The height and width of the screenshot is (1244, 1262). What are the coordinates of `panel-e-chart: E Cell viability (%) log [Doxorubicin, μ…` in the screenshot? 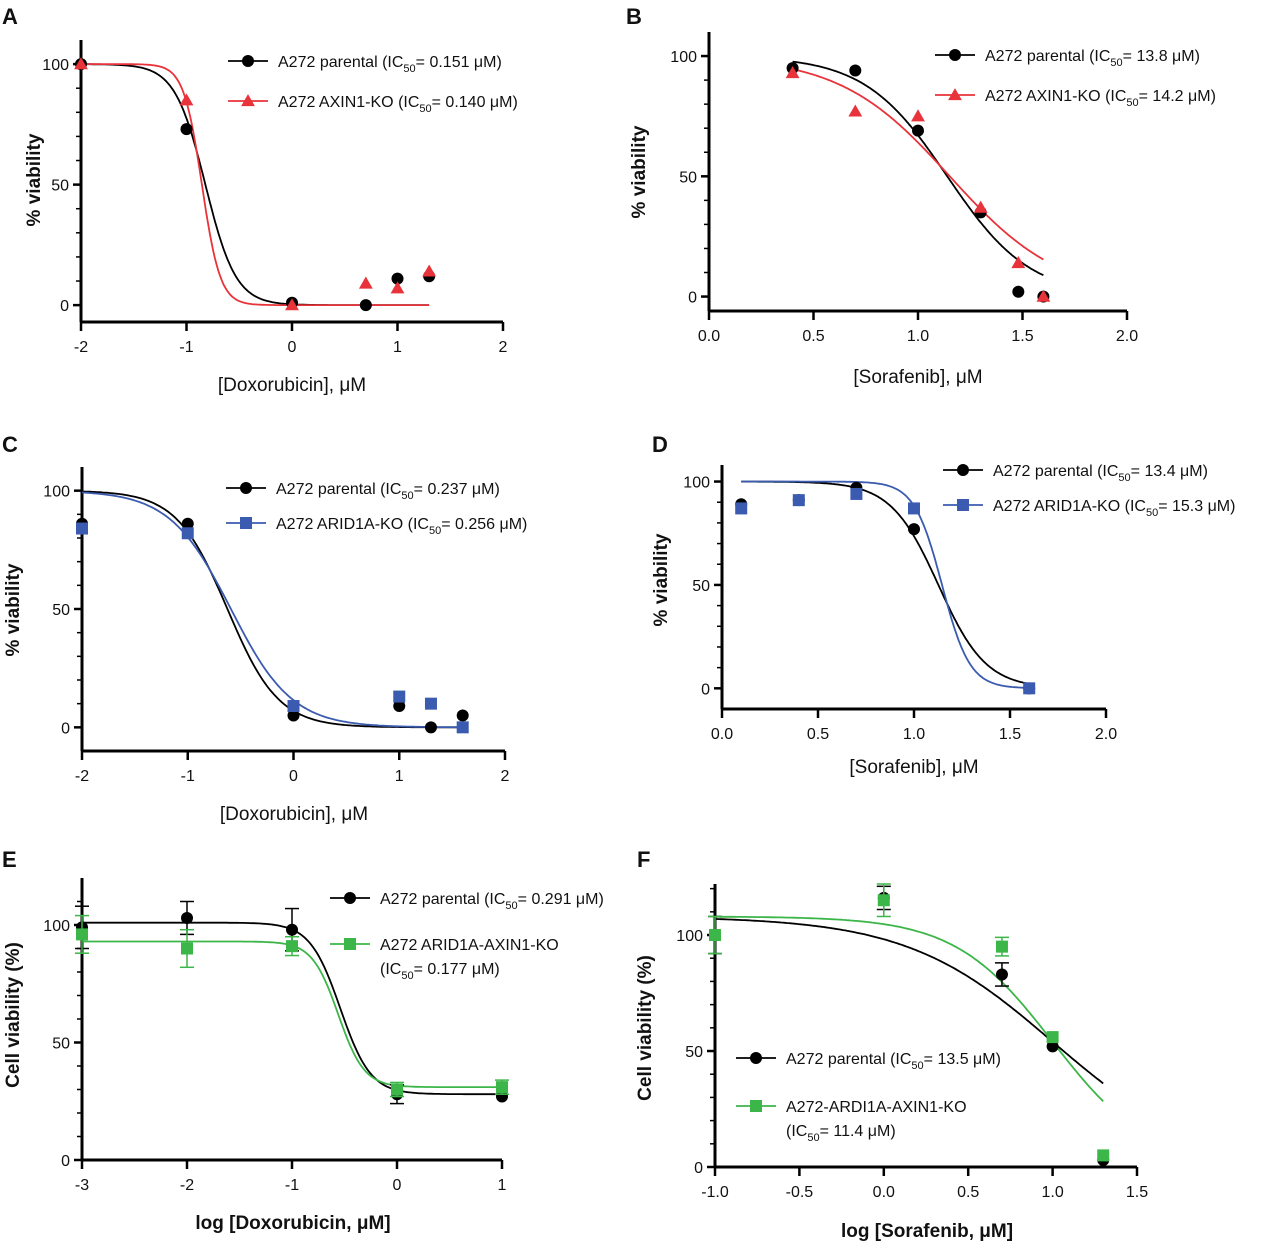 It's located at (303, 1040).